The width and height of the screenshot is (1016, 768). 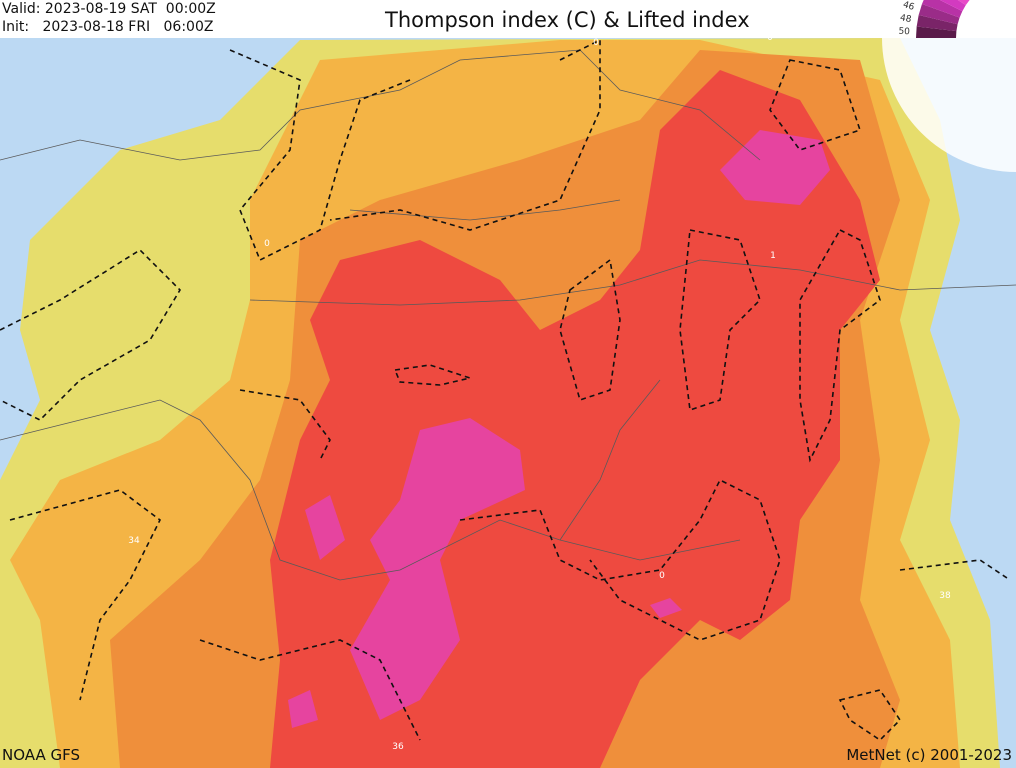 What do you see at coordinates (567, 20) in the screenshot?
I see `map-title: Thompson index (C) & Lifted index` at bounding box center [567, 20].